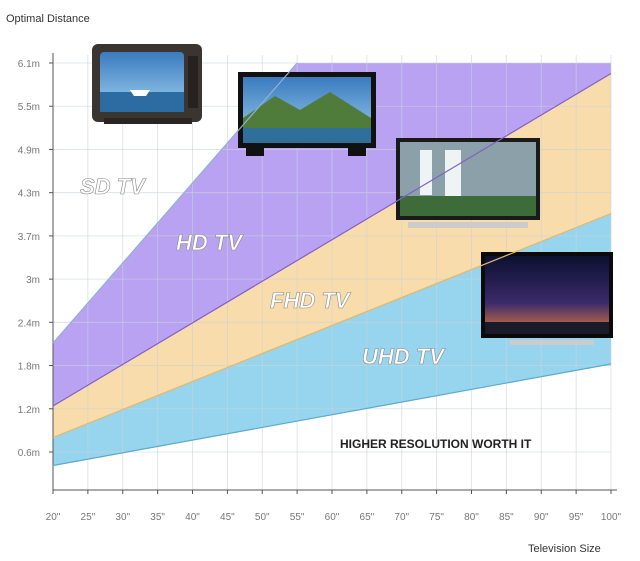 Image resolution: width=640 pixels, height=561 pixels. Describe the element at coordinates (157, 517) in the screenshot. I see `x-tick-label: 35"` at that location.